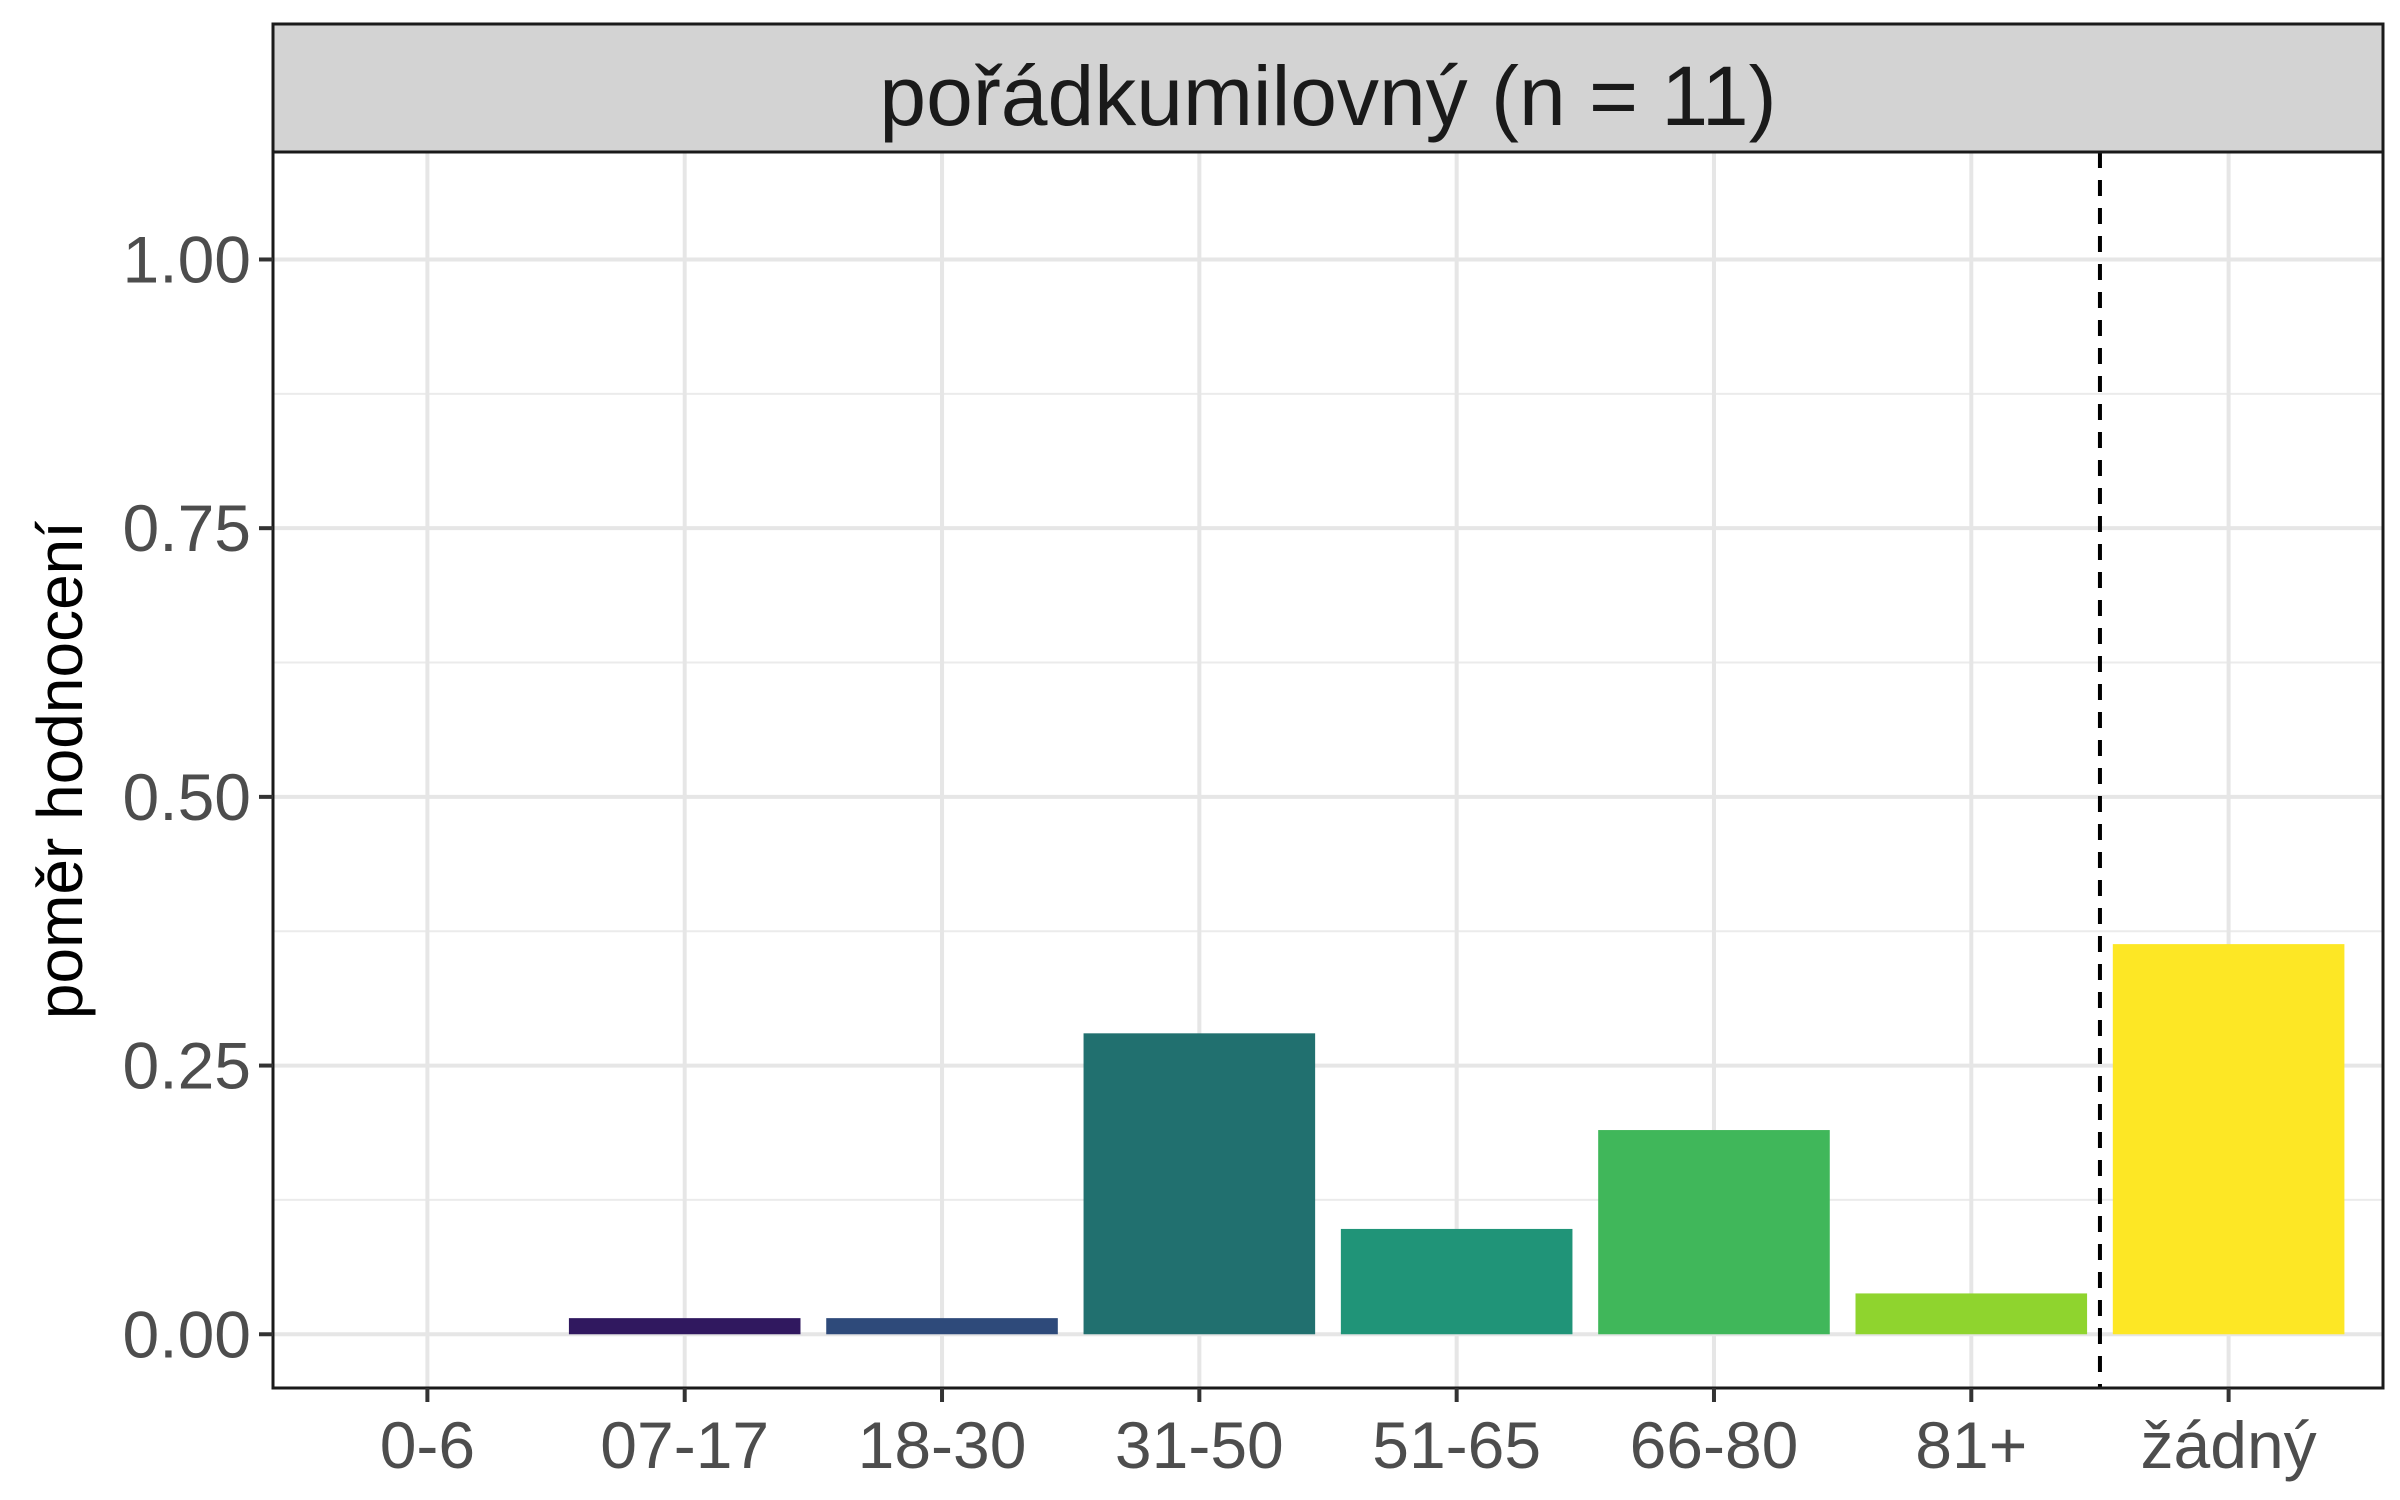 Image resolution: width=2400 pixels, height=1500 pixels. Describe the element at coordinates (187, 797) in the screenshot. I see `y-tick-label: 0.50` at that location.